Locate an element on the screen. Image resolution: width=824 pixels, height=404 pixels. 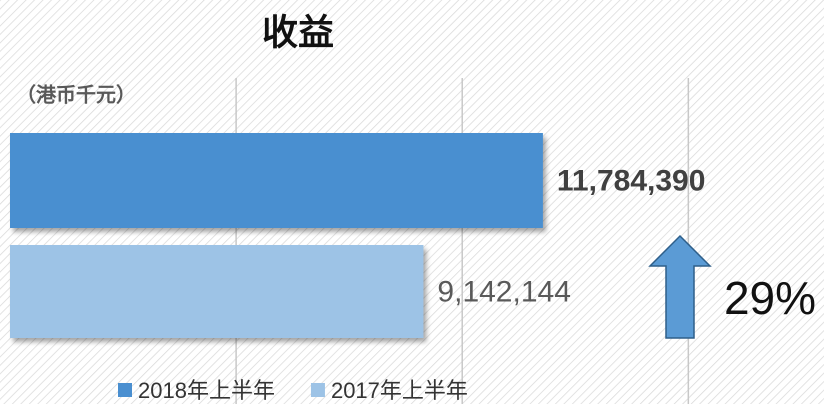
up-arrow is located at coordinates (680, 286).